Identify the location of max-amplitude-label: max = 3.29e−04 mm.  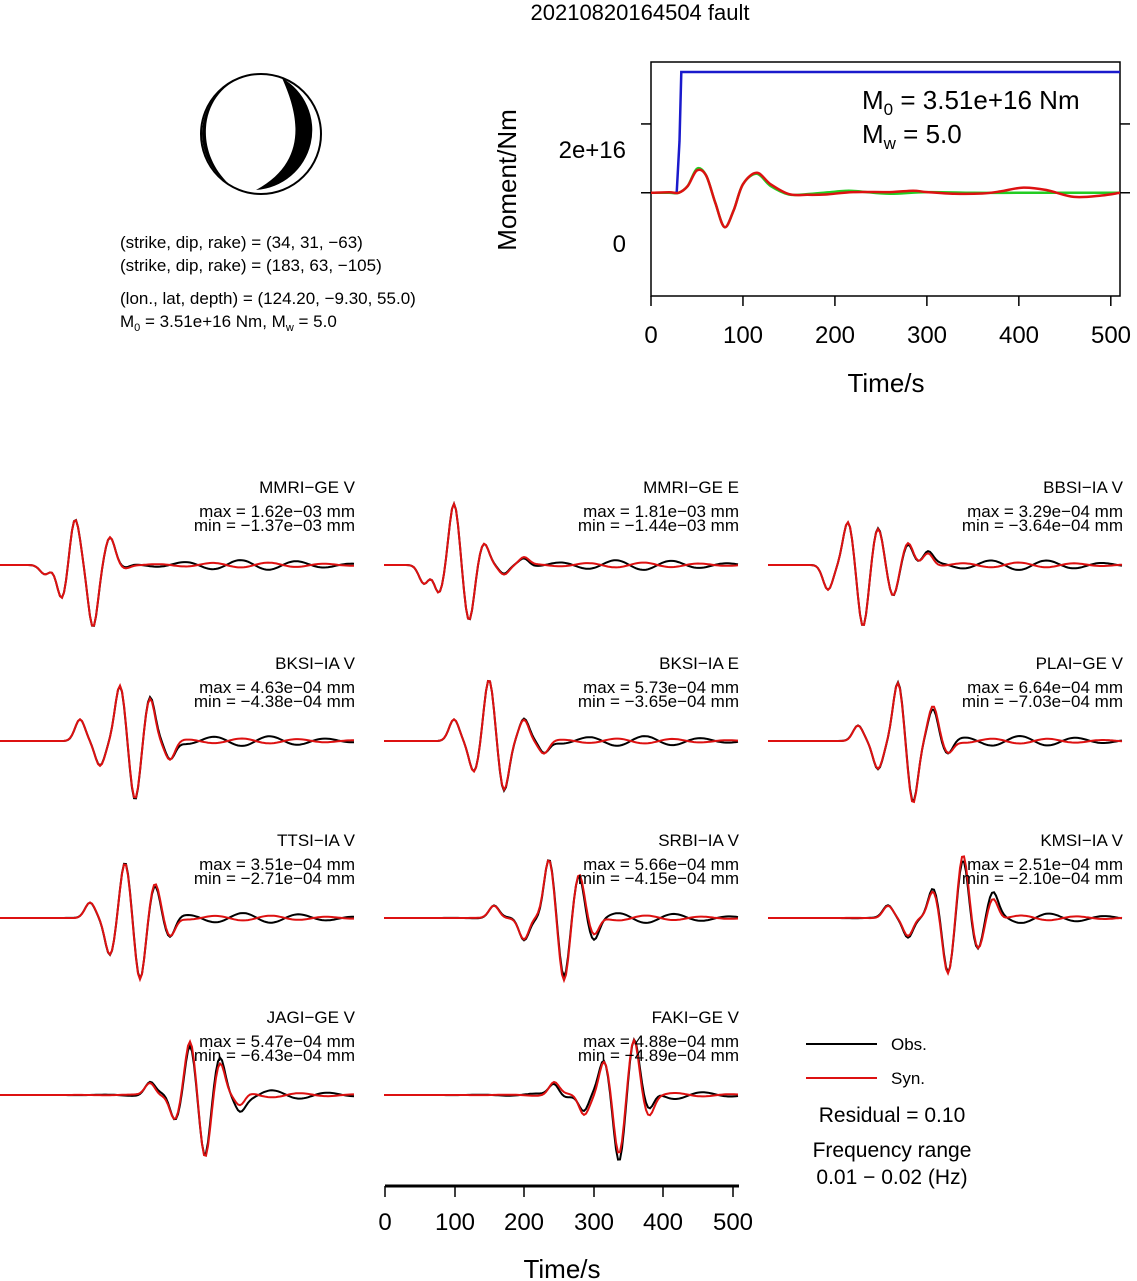
(1045, 511).